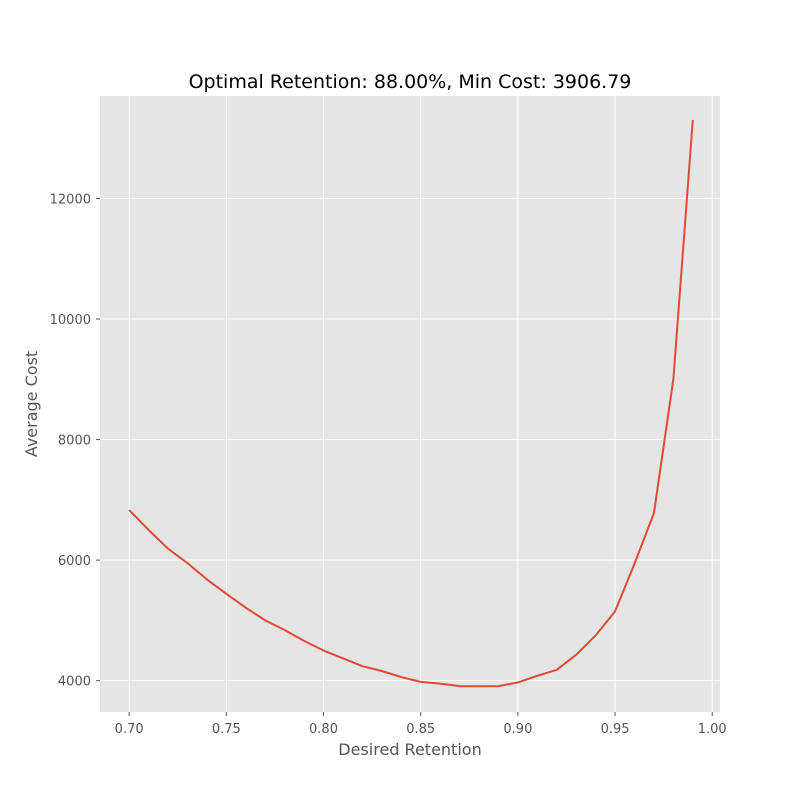  Describe the element at coordinates (323, 729) in the screenshot. I see `x-tick-label: 0.80` at that location.